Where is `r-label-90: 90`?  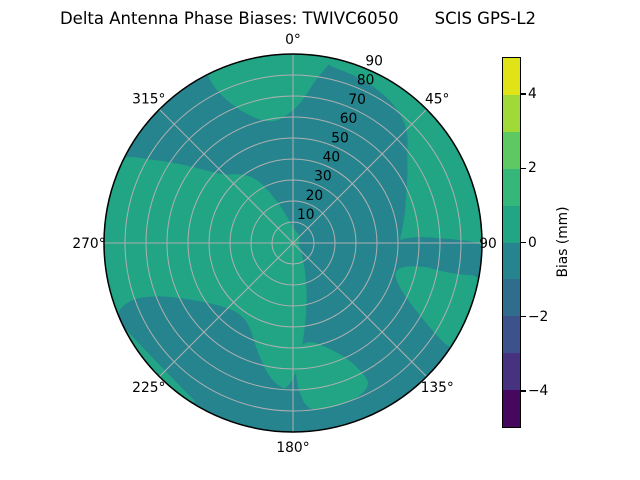
r-label-90: 90 is located at coordinates (374, 62).